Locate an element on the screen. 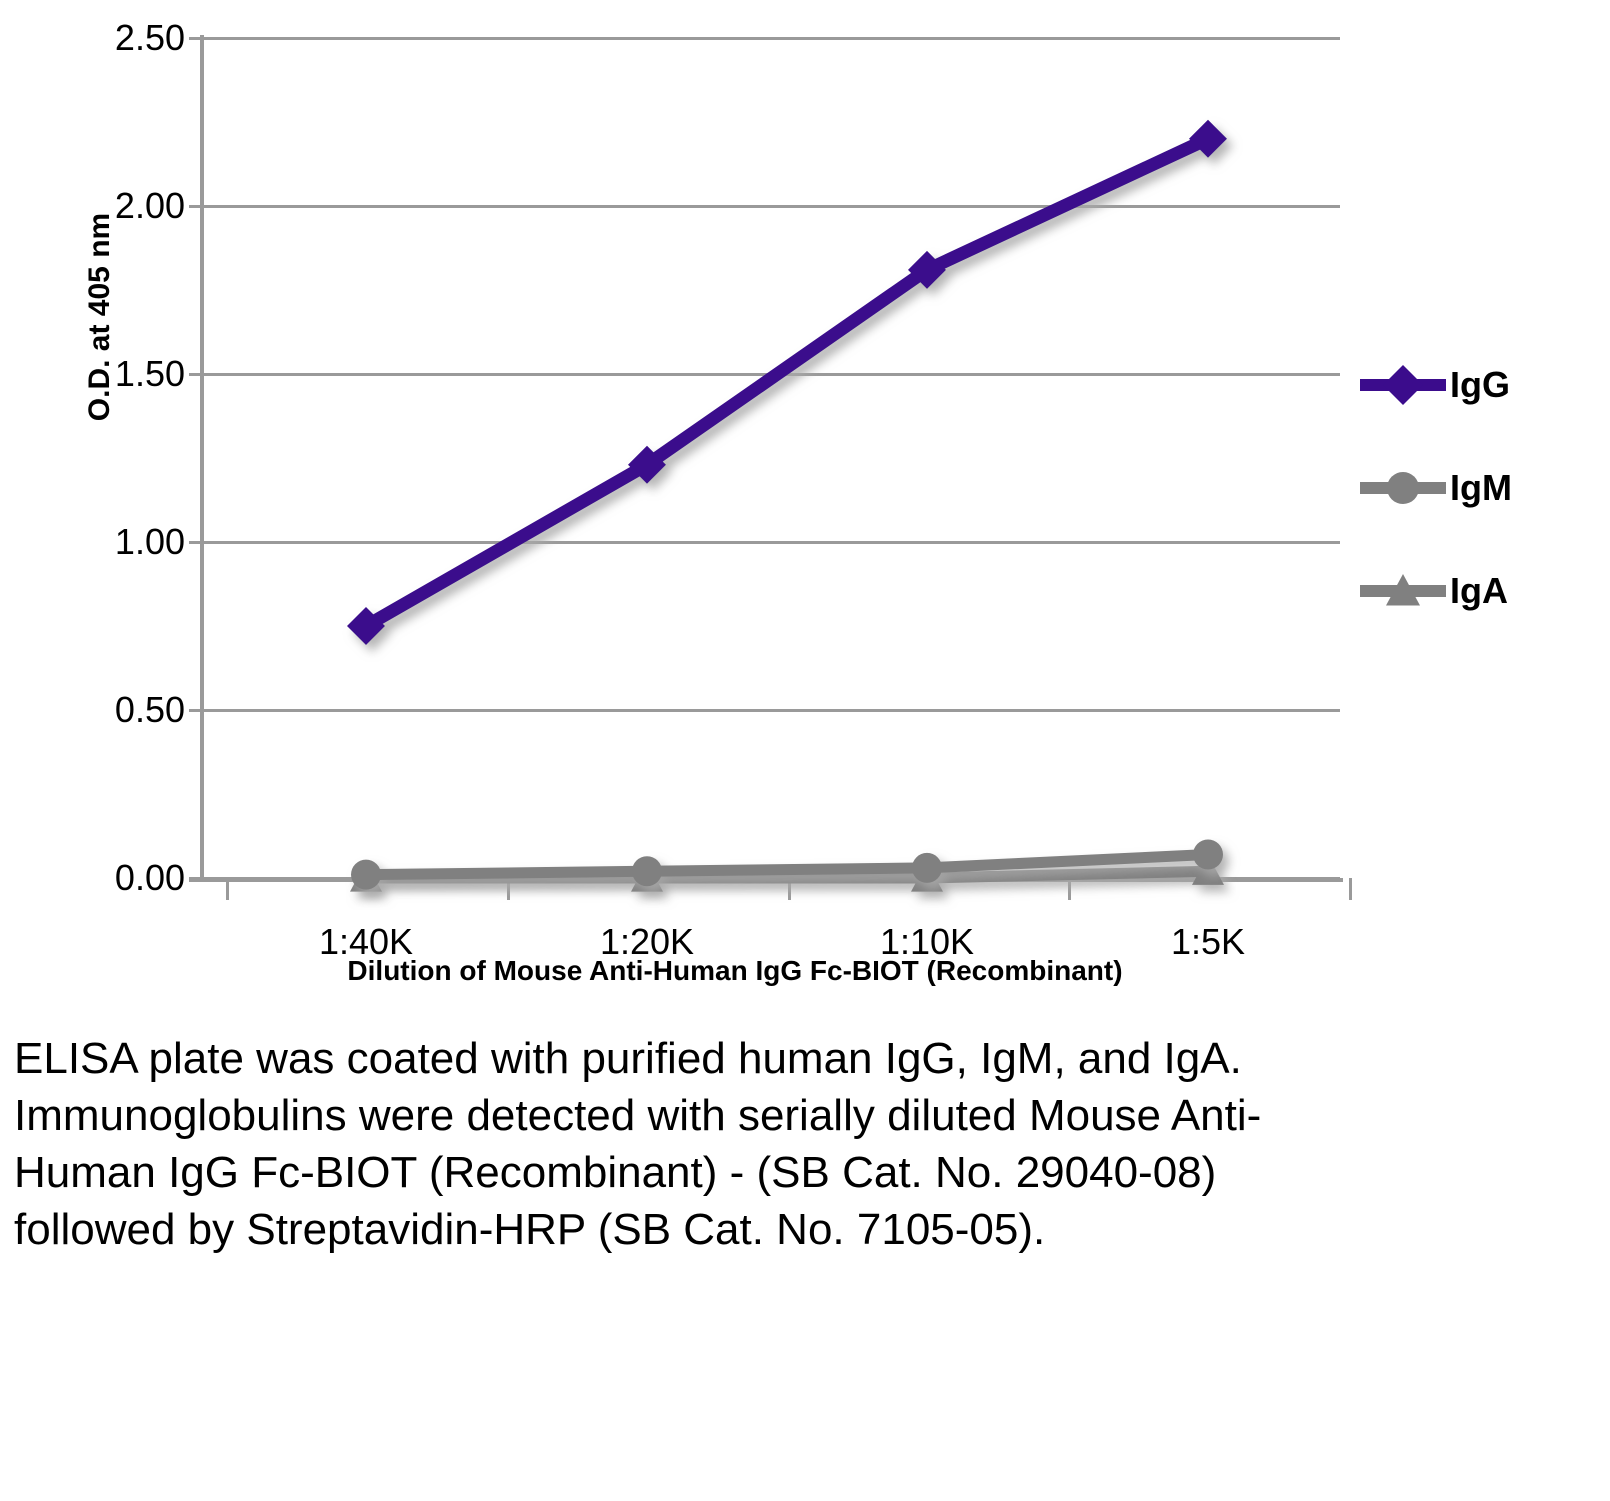  y-axis-tick-labels: 2.50 2.00 1.50 1.00 0.50 0.00 is located at coordinates (130, 450).